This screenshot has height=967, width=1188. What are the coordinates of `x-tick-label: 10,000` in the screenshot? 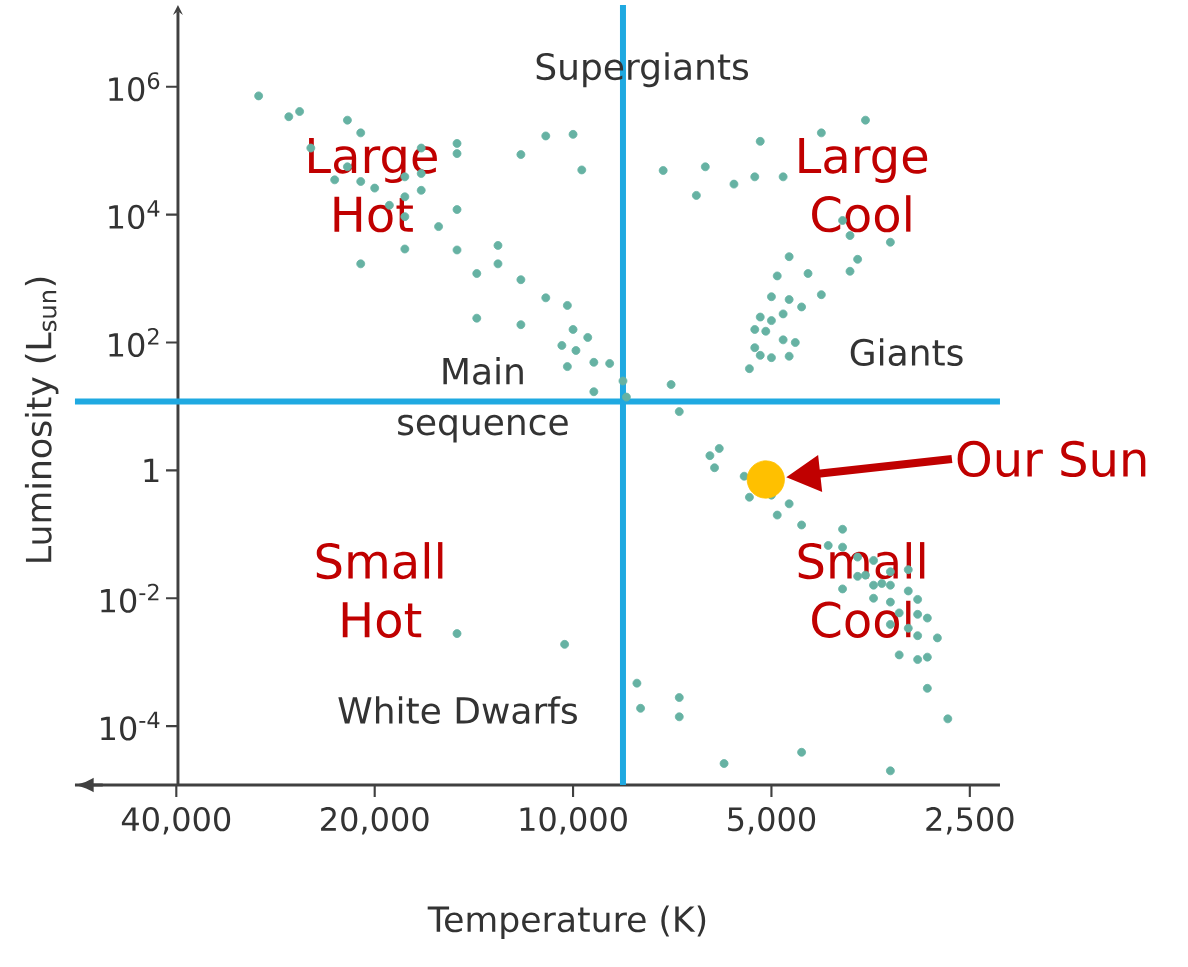 It's located at (573, 821).